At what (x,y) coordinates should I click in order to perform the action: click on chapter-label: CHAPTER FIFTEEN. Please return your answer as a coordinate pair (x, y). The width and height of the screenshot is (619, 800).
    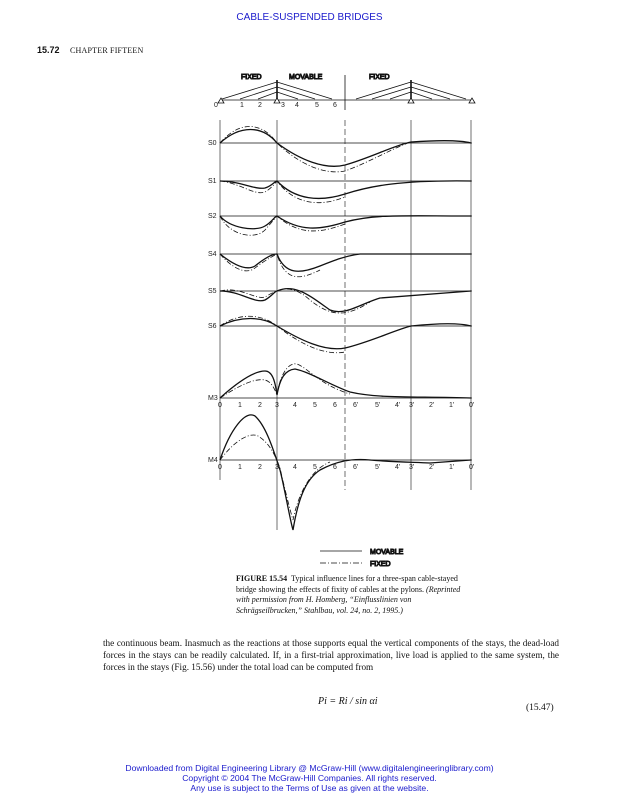
    Looking at the image, I should click on (107, 50).